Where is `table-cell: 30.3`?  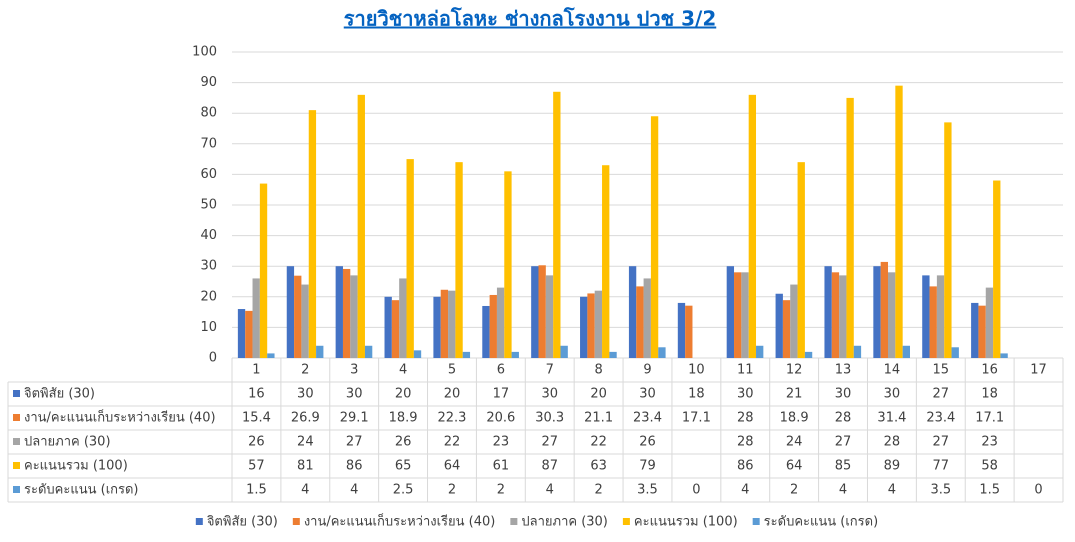
table-cell: 30.3 is located at coordinates (549, 418).